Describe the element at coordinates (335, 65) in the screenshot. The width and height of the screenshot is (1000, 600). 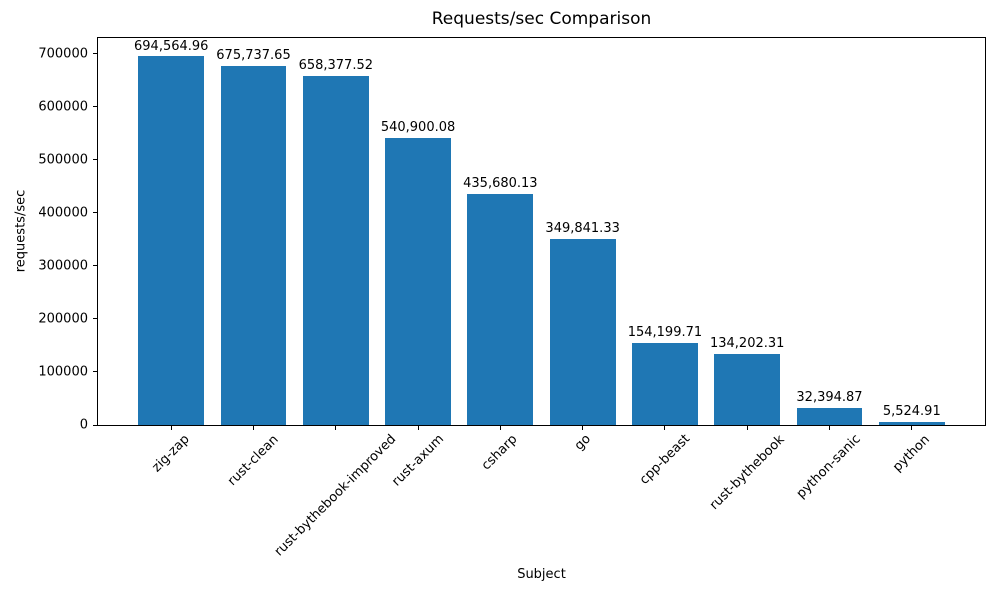
I see `bar-value-label: 658,377.52` at that location.